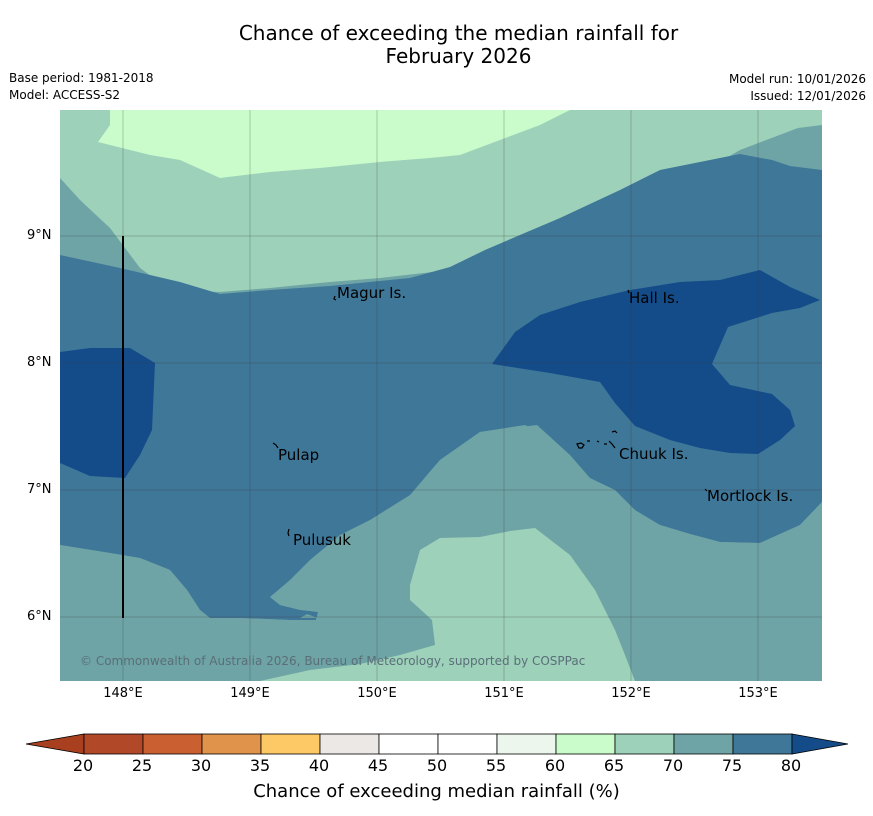 The width and height of the screenshot is (873, 816). What do you see at coordinates (504, 693) in the screenshot?
I see `x-tick-151e: 151°E` at bounding box center [504, 693].